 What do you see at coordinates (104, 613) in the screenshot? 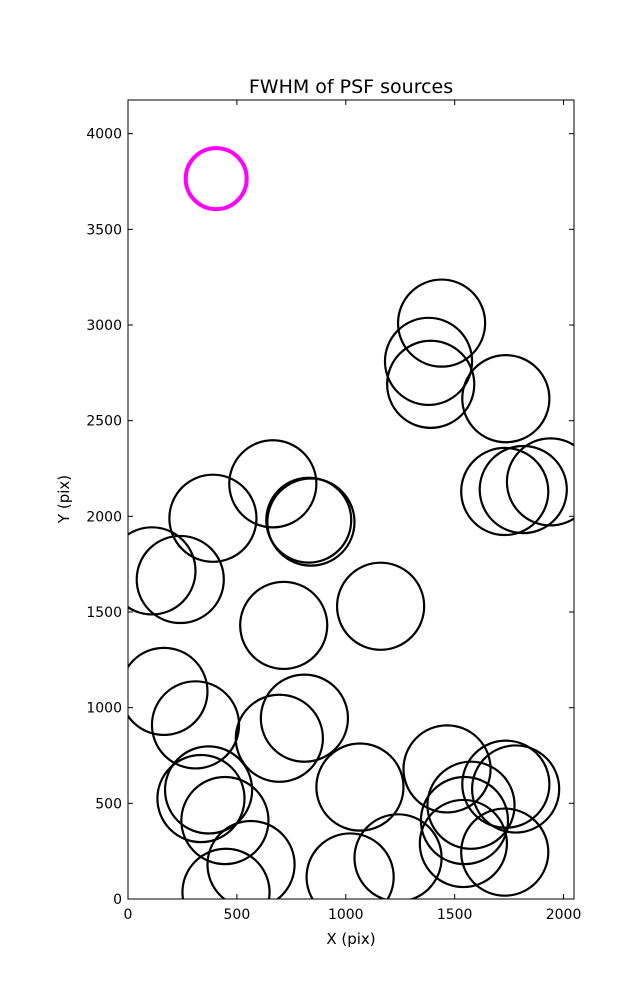
I see `y-tick-label: 1500` at bounding box center [104, 613].